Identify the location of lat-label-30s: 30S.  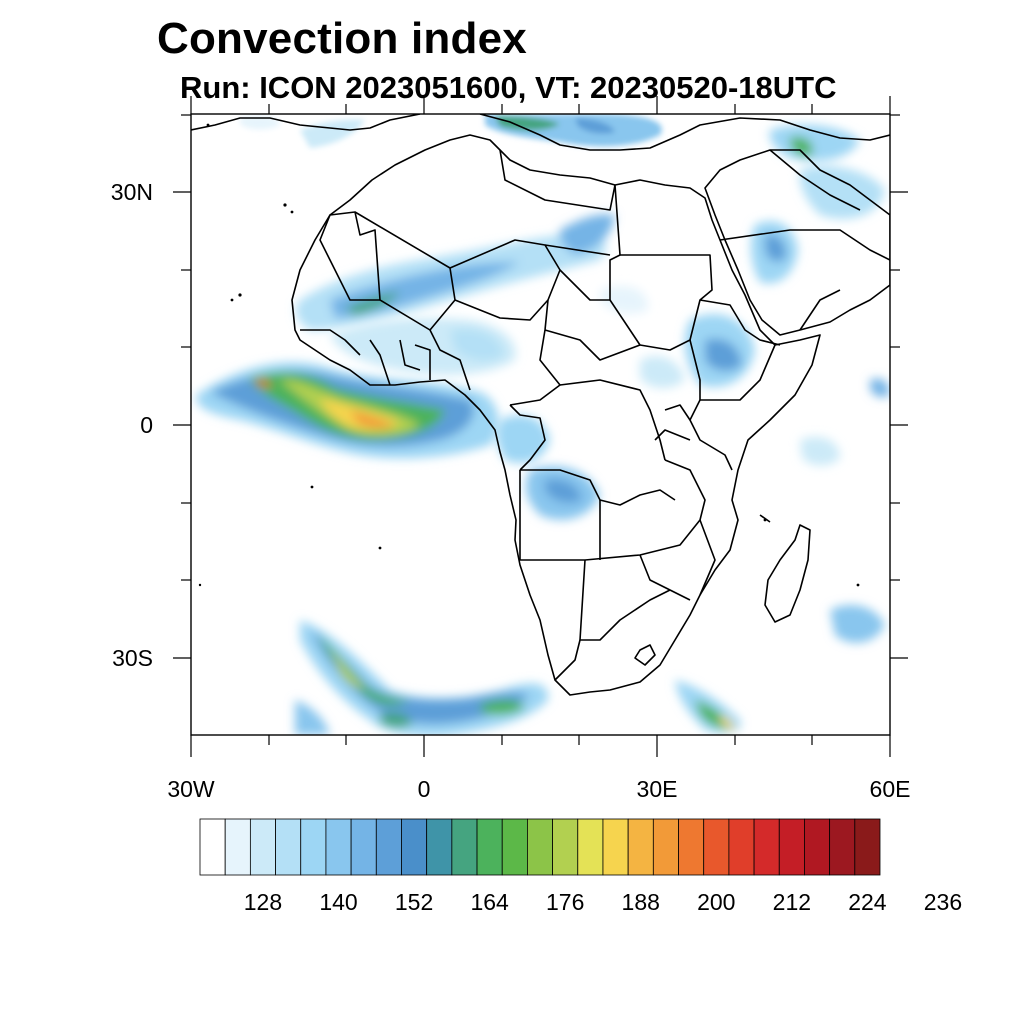
(132, 658).